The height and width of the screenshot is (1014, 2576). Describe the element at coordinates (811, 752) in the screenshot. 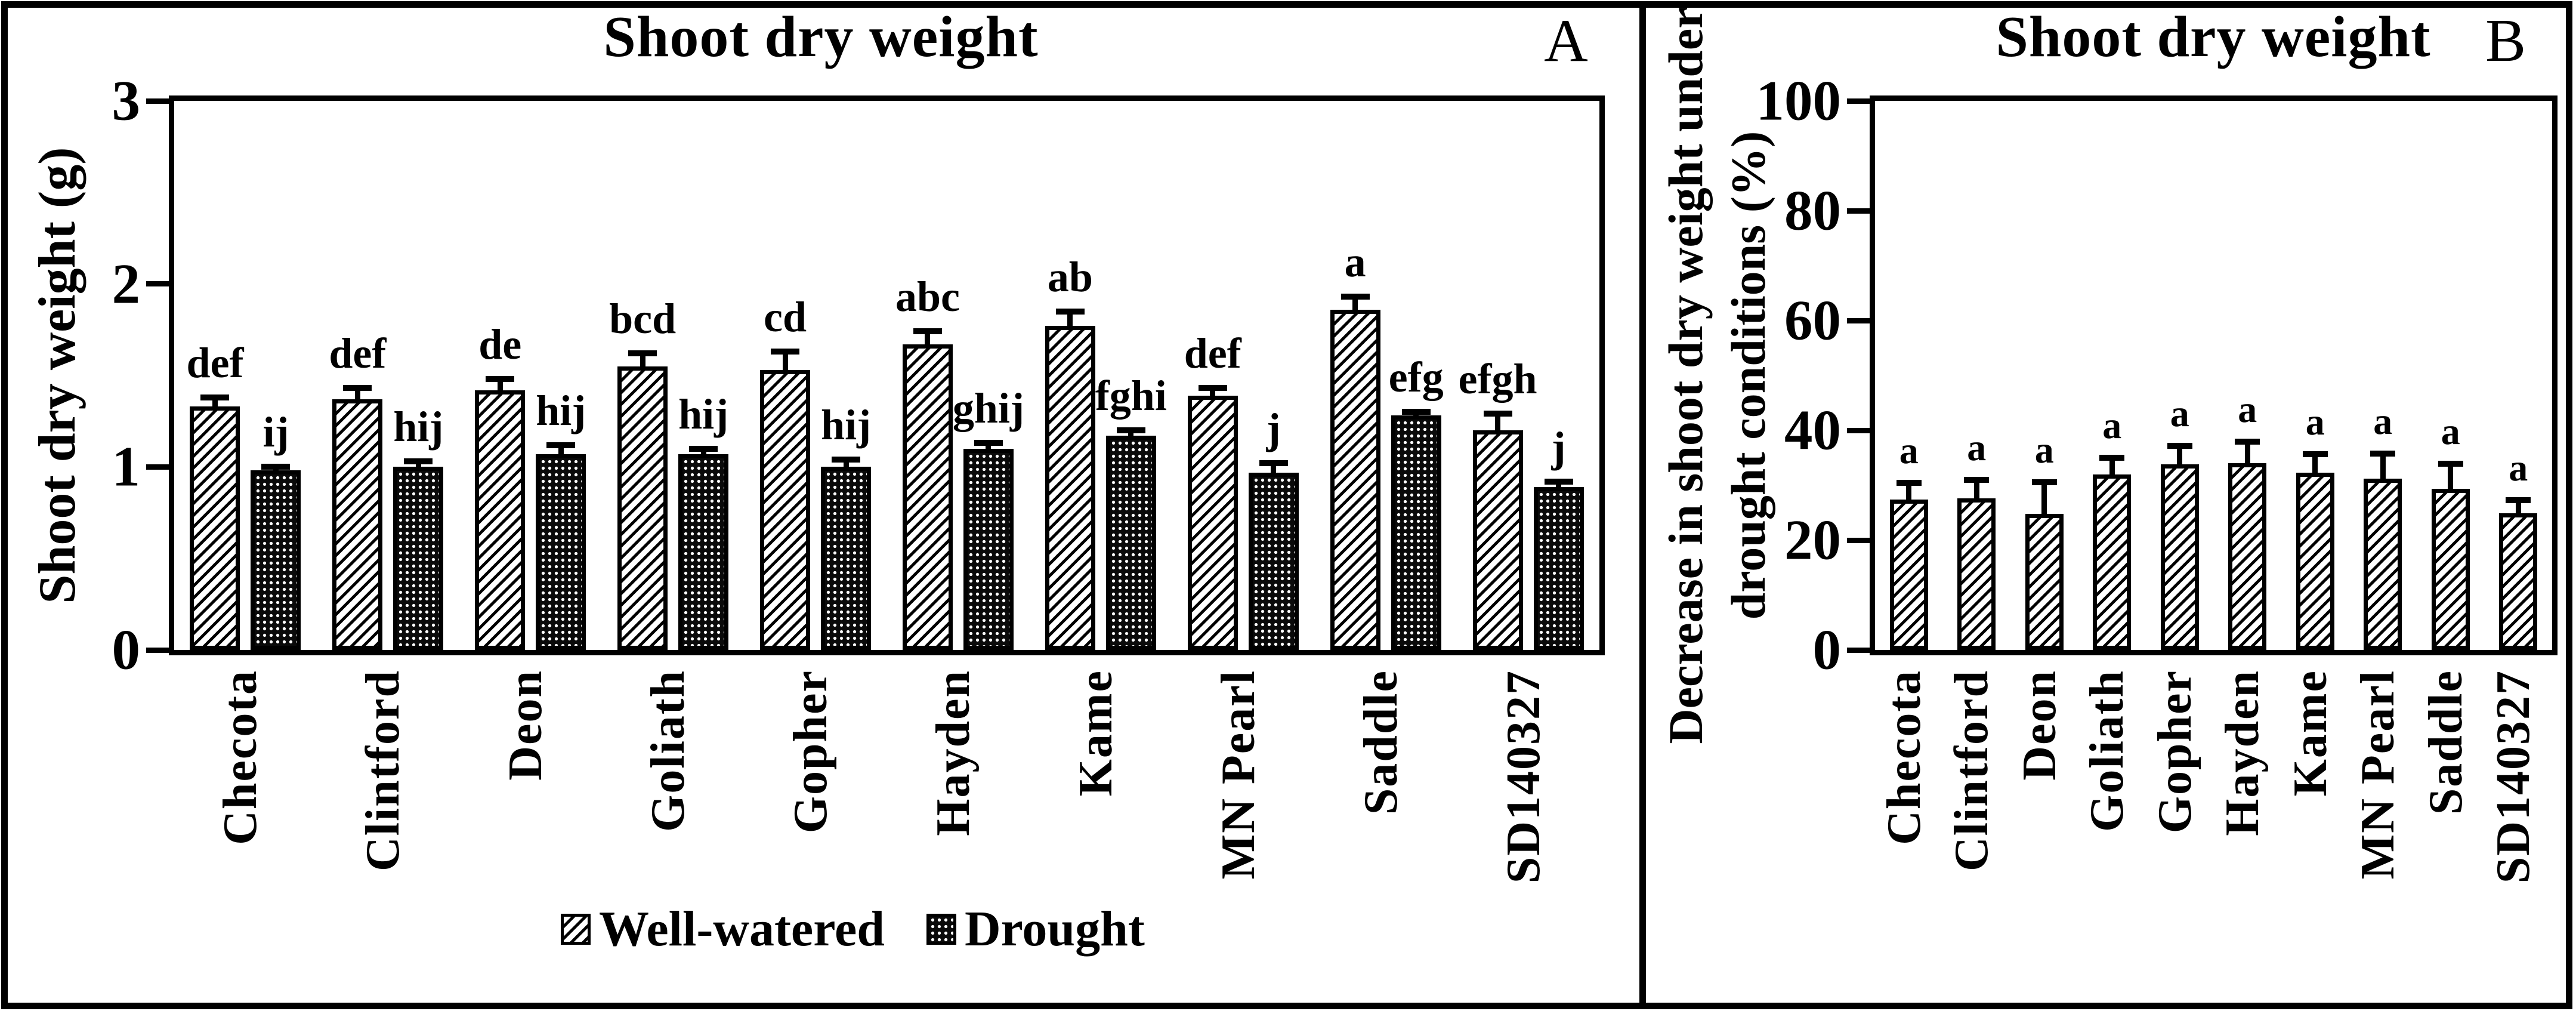

I see `x-axis-label-gopher: Gopher` at that location.